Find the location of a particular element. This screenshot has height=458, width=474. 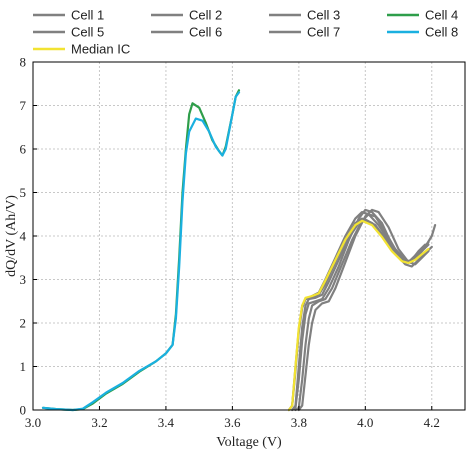

x-axis-label: Voltage (V) is located at coordinates (249, 442).